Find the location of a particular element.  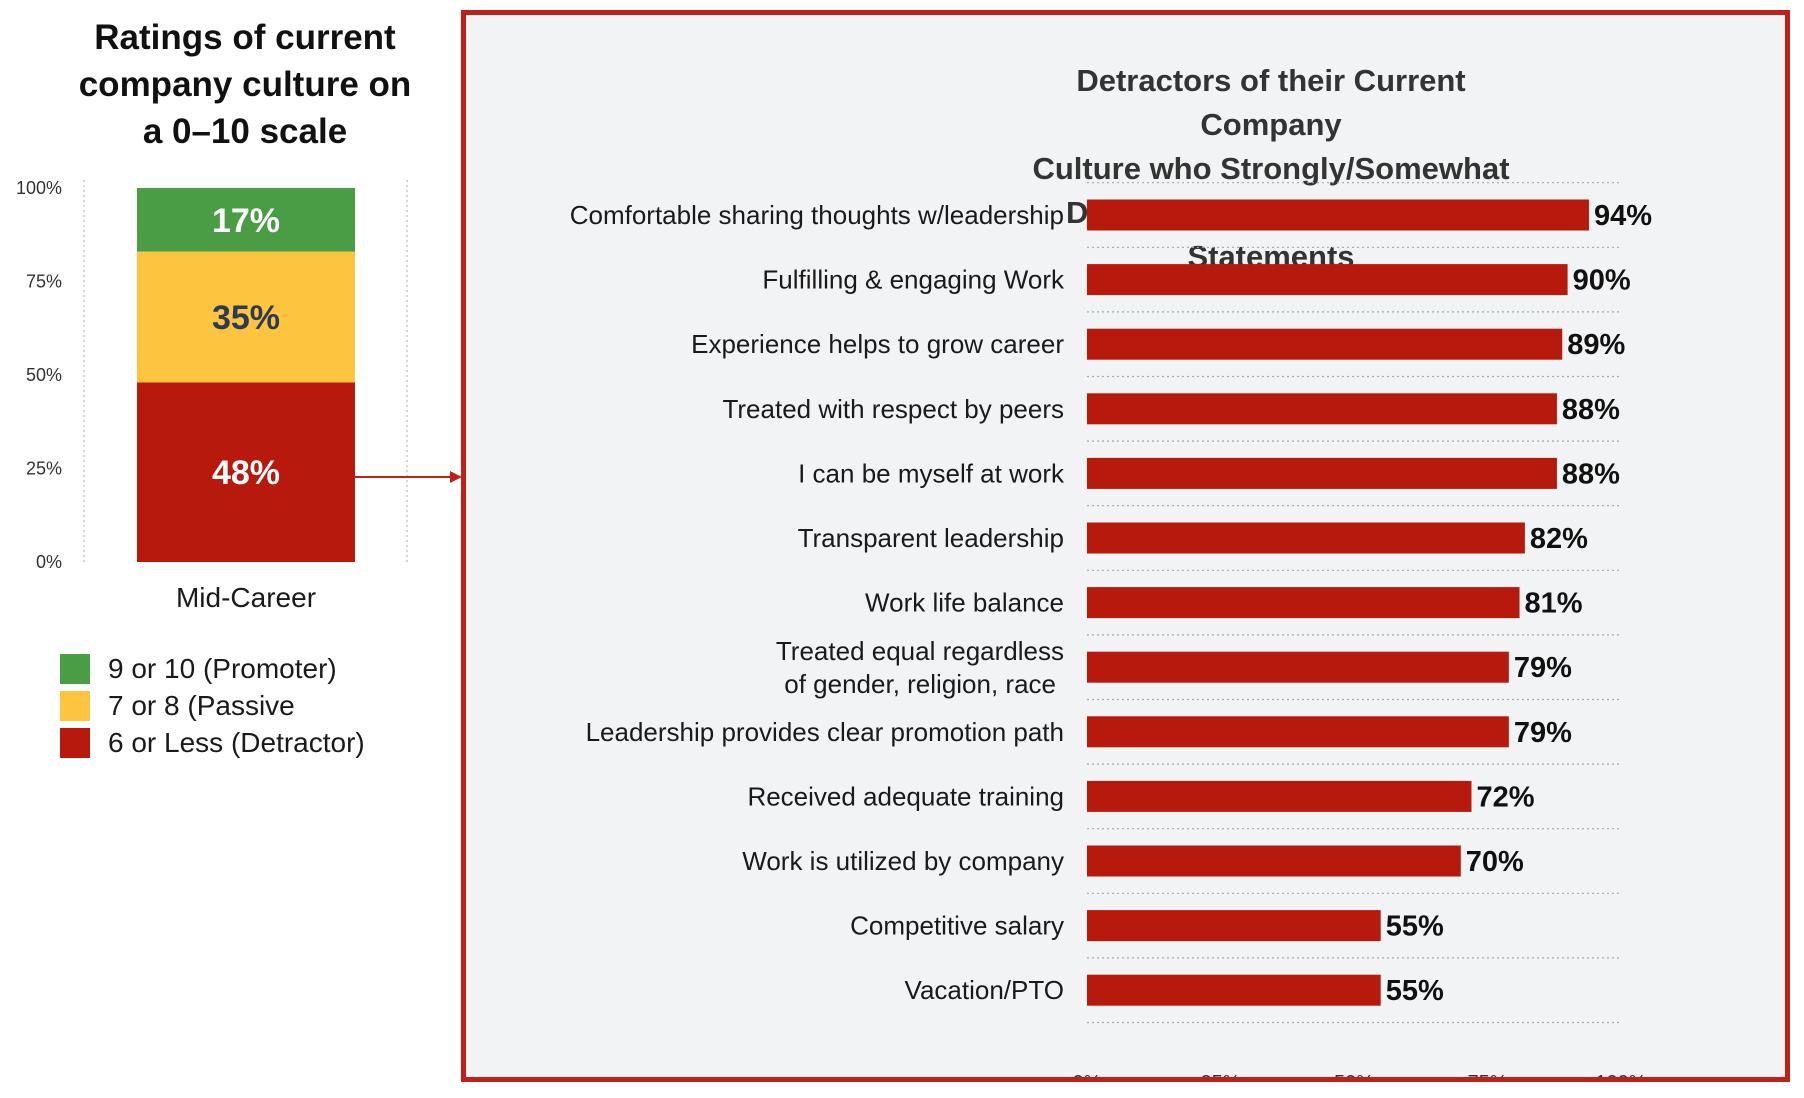

data-label: 48% is located at coordinates (246, 473).